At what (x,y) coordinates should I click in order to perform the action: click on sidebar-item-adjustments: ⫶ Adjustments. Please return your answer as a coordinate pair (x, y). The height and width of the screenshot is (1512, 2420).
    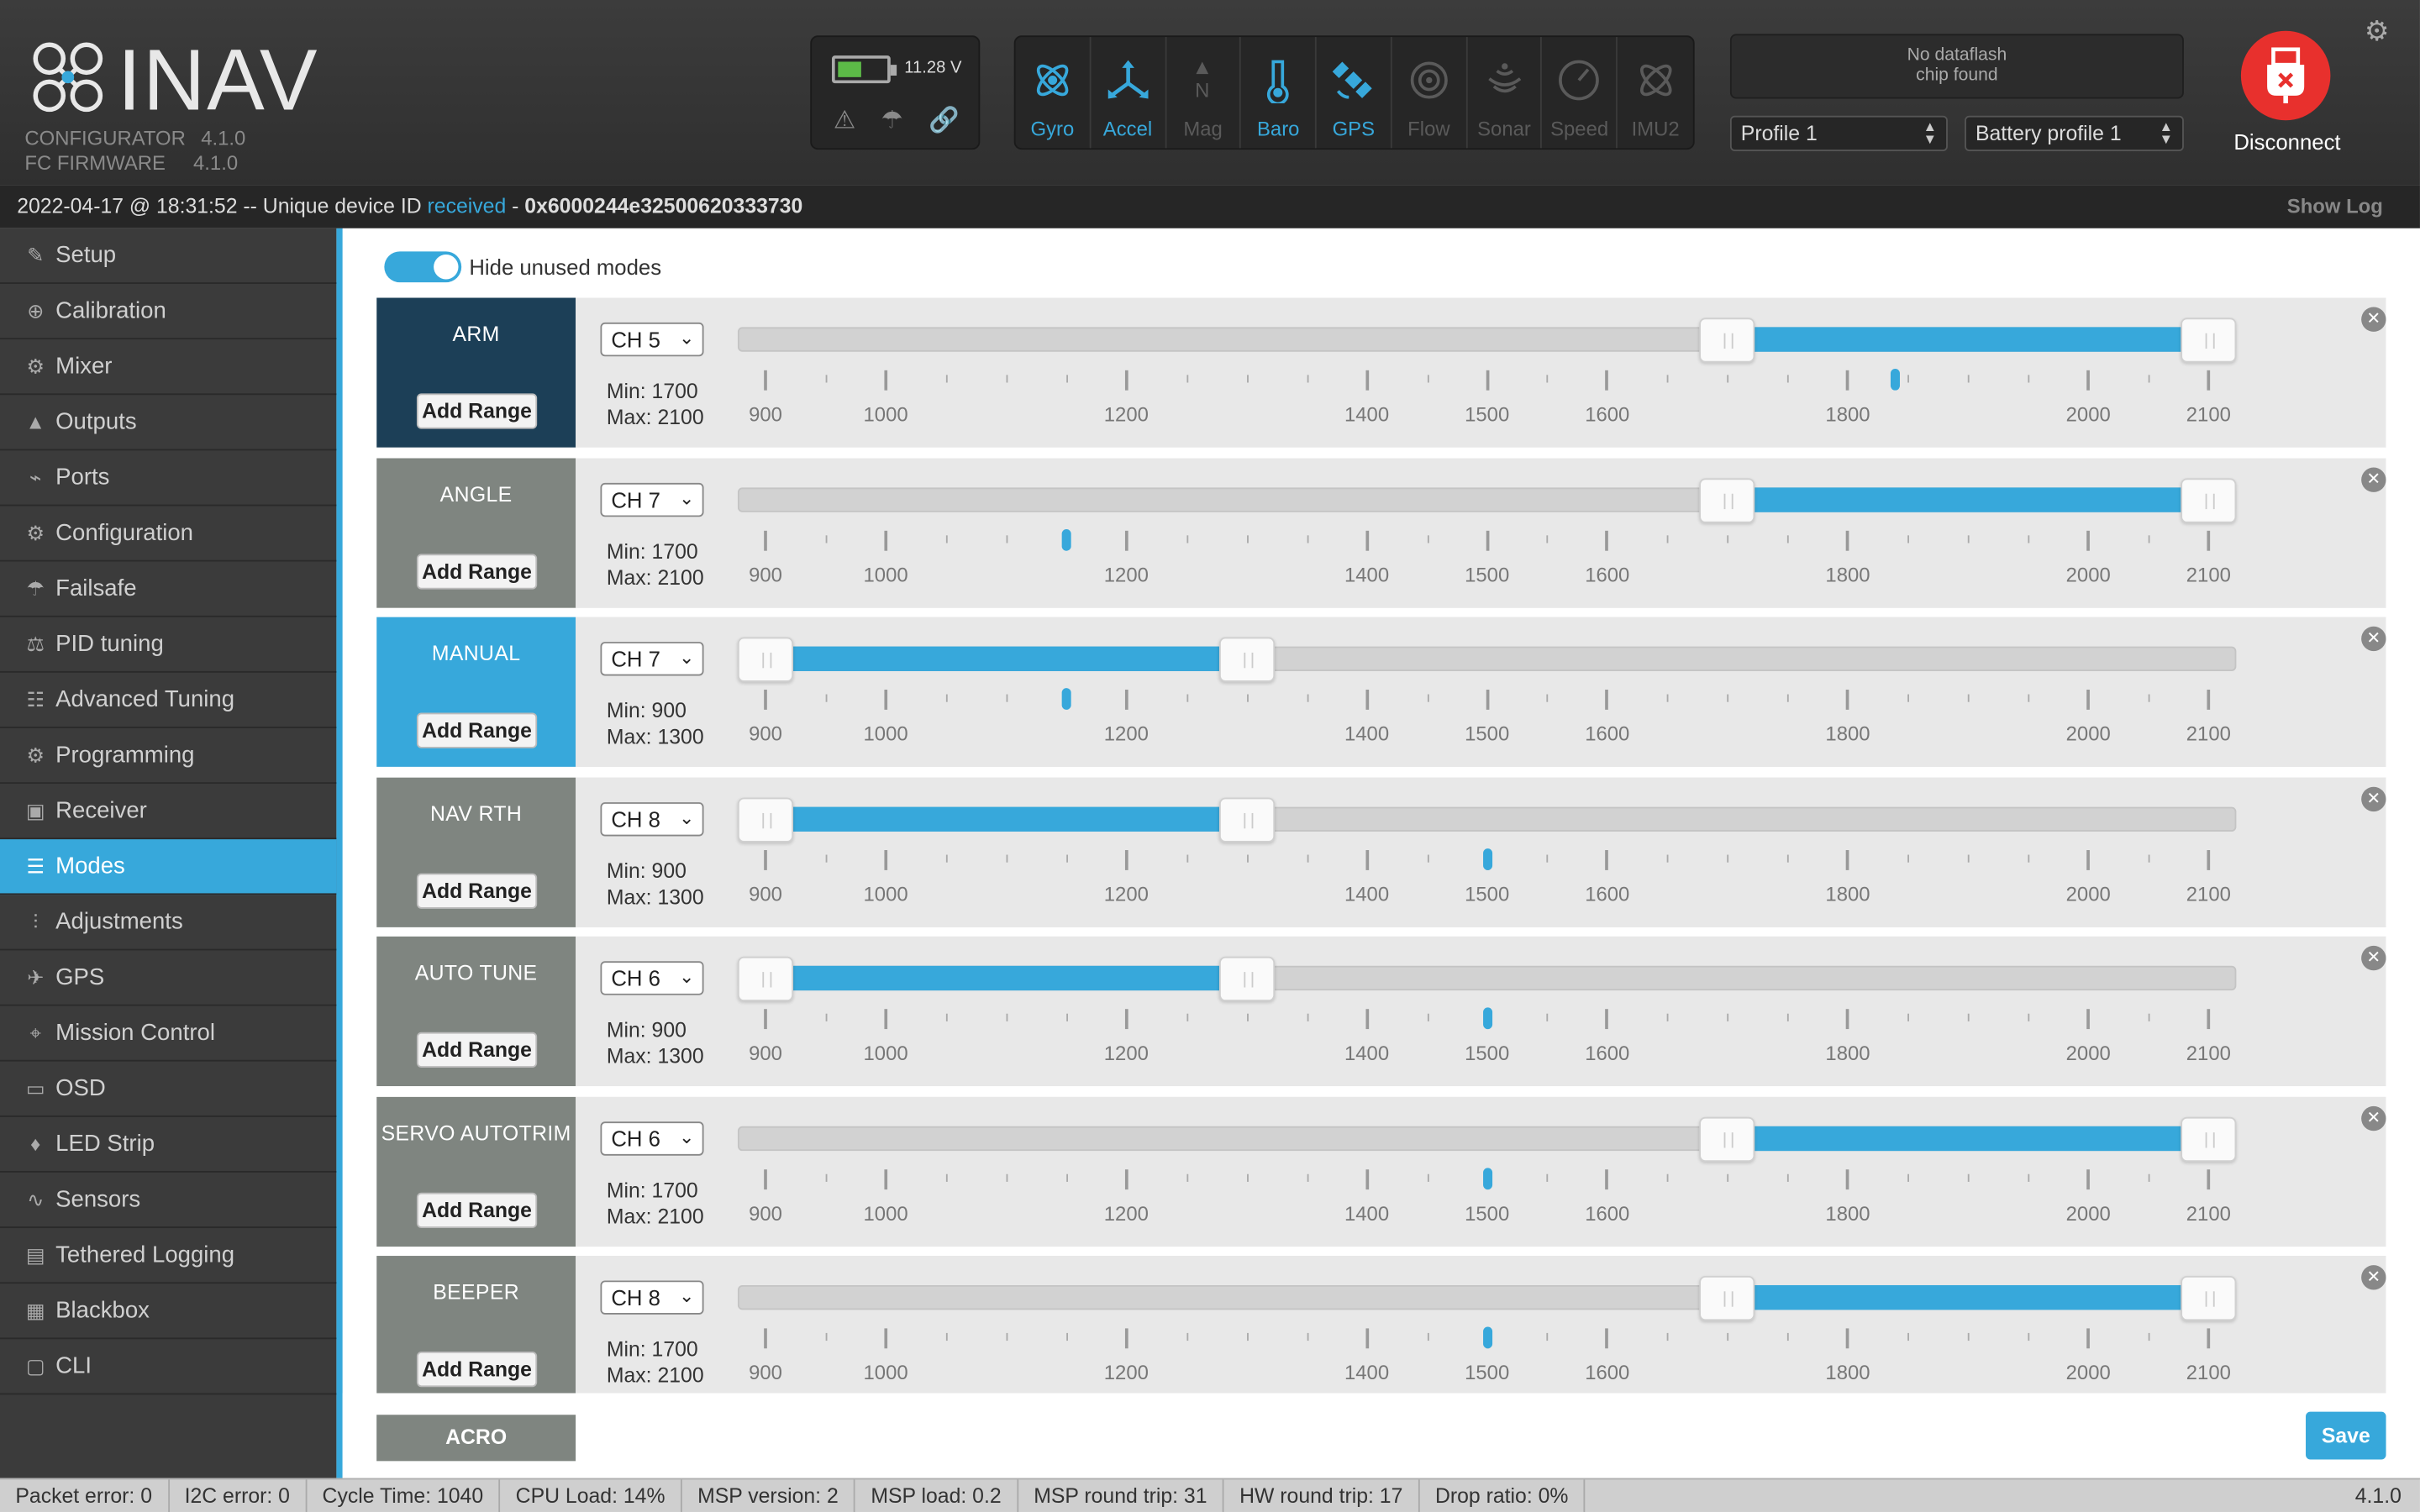
    Looking at the image, I should click on (168, 923).